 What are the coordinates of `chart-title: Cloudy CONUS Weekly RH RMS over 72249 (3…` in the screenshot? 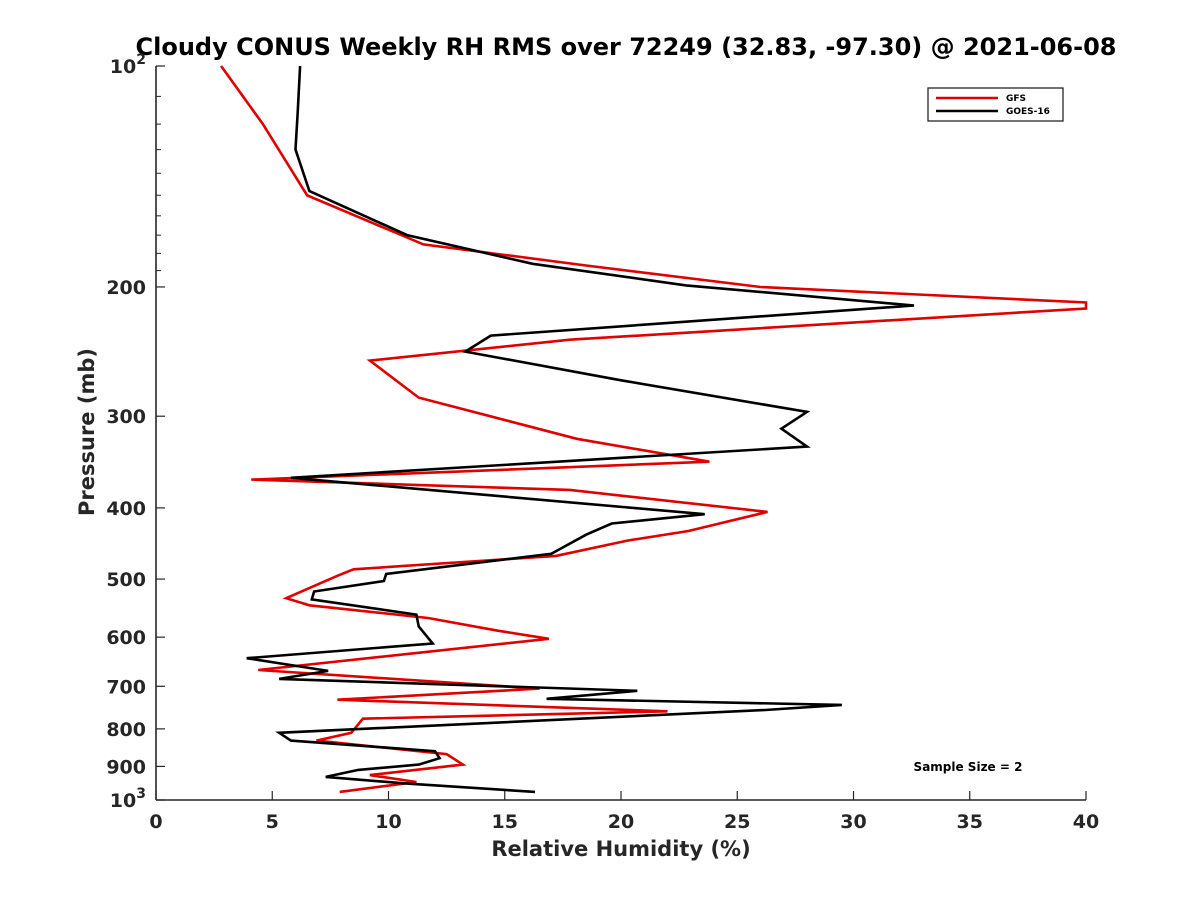 It's located at (626, 47).